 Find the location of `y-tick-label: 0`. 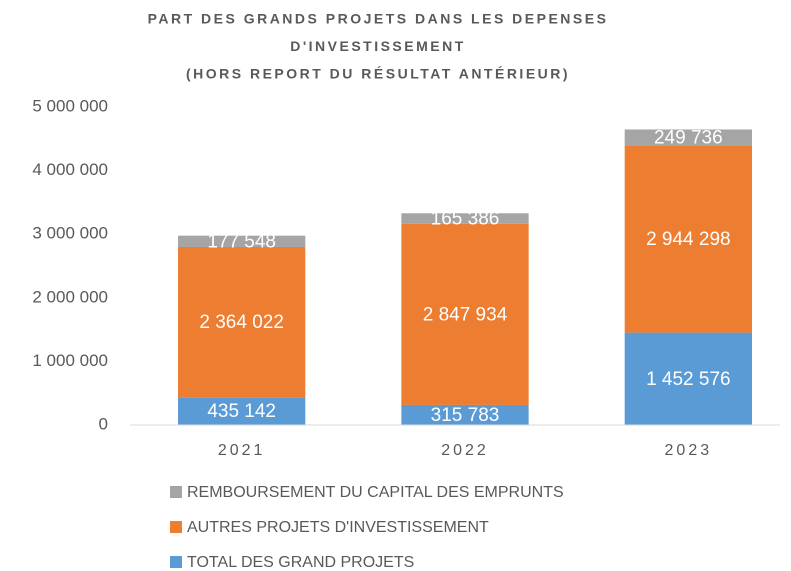

y-tick-label: 0 is located at coordinates (103, 423).